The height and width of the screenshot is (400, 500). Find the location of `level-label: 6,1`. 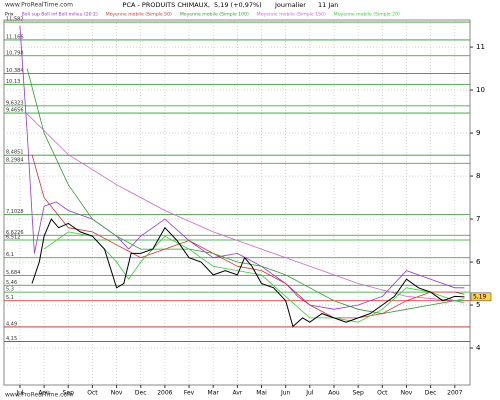

level-label: 6,1 is located at coordinates (10, 255).